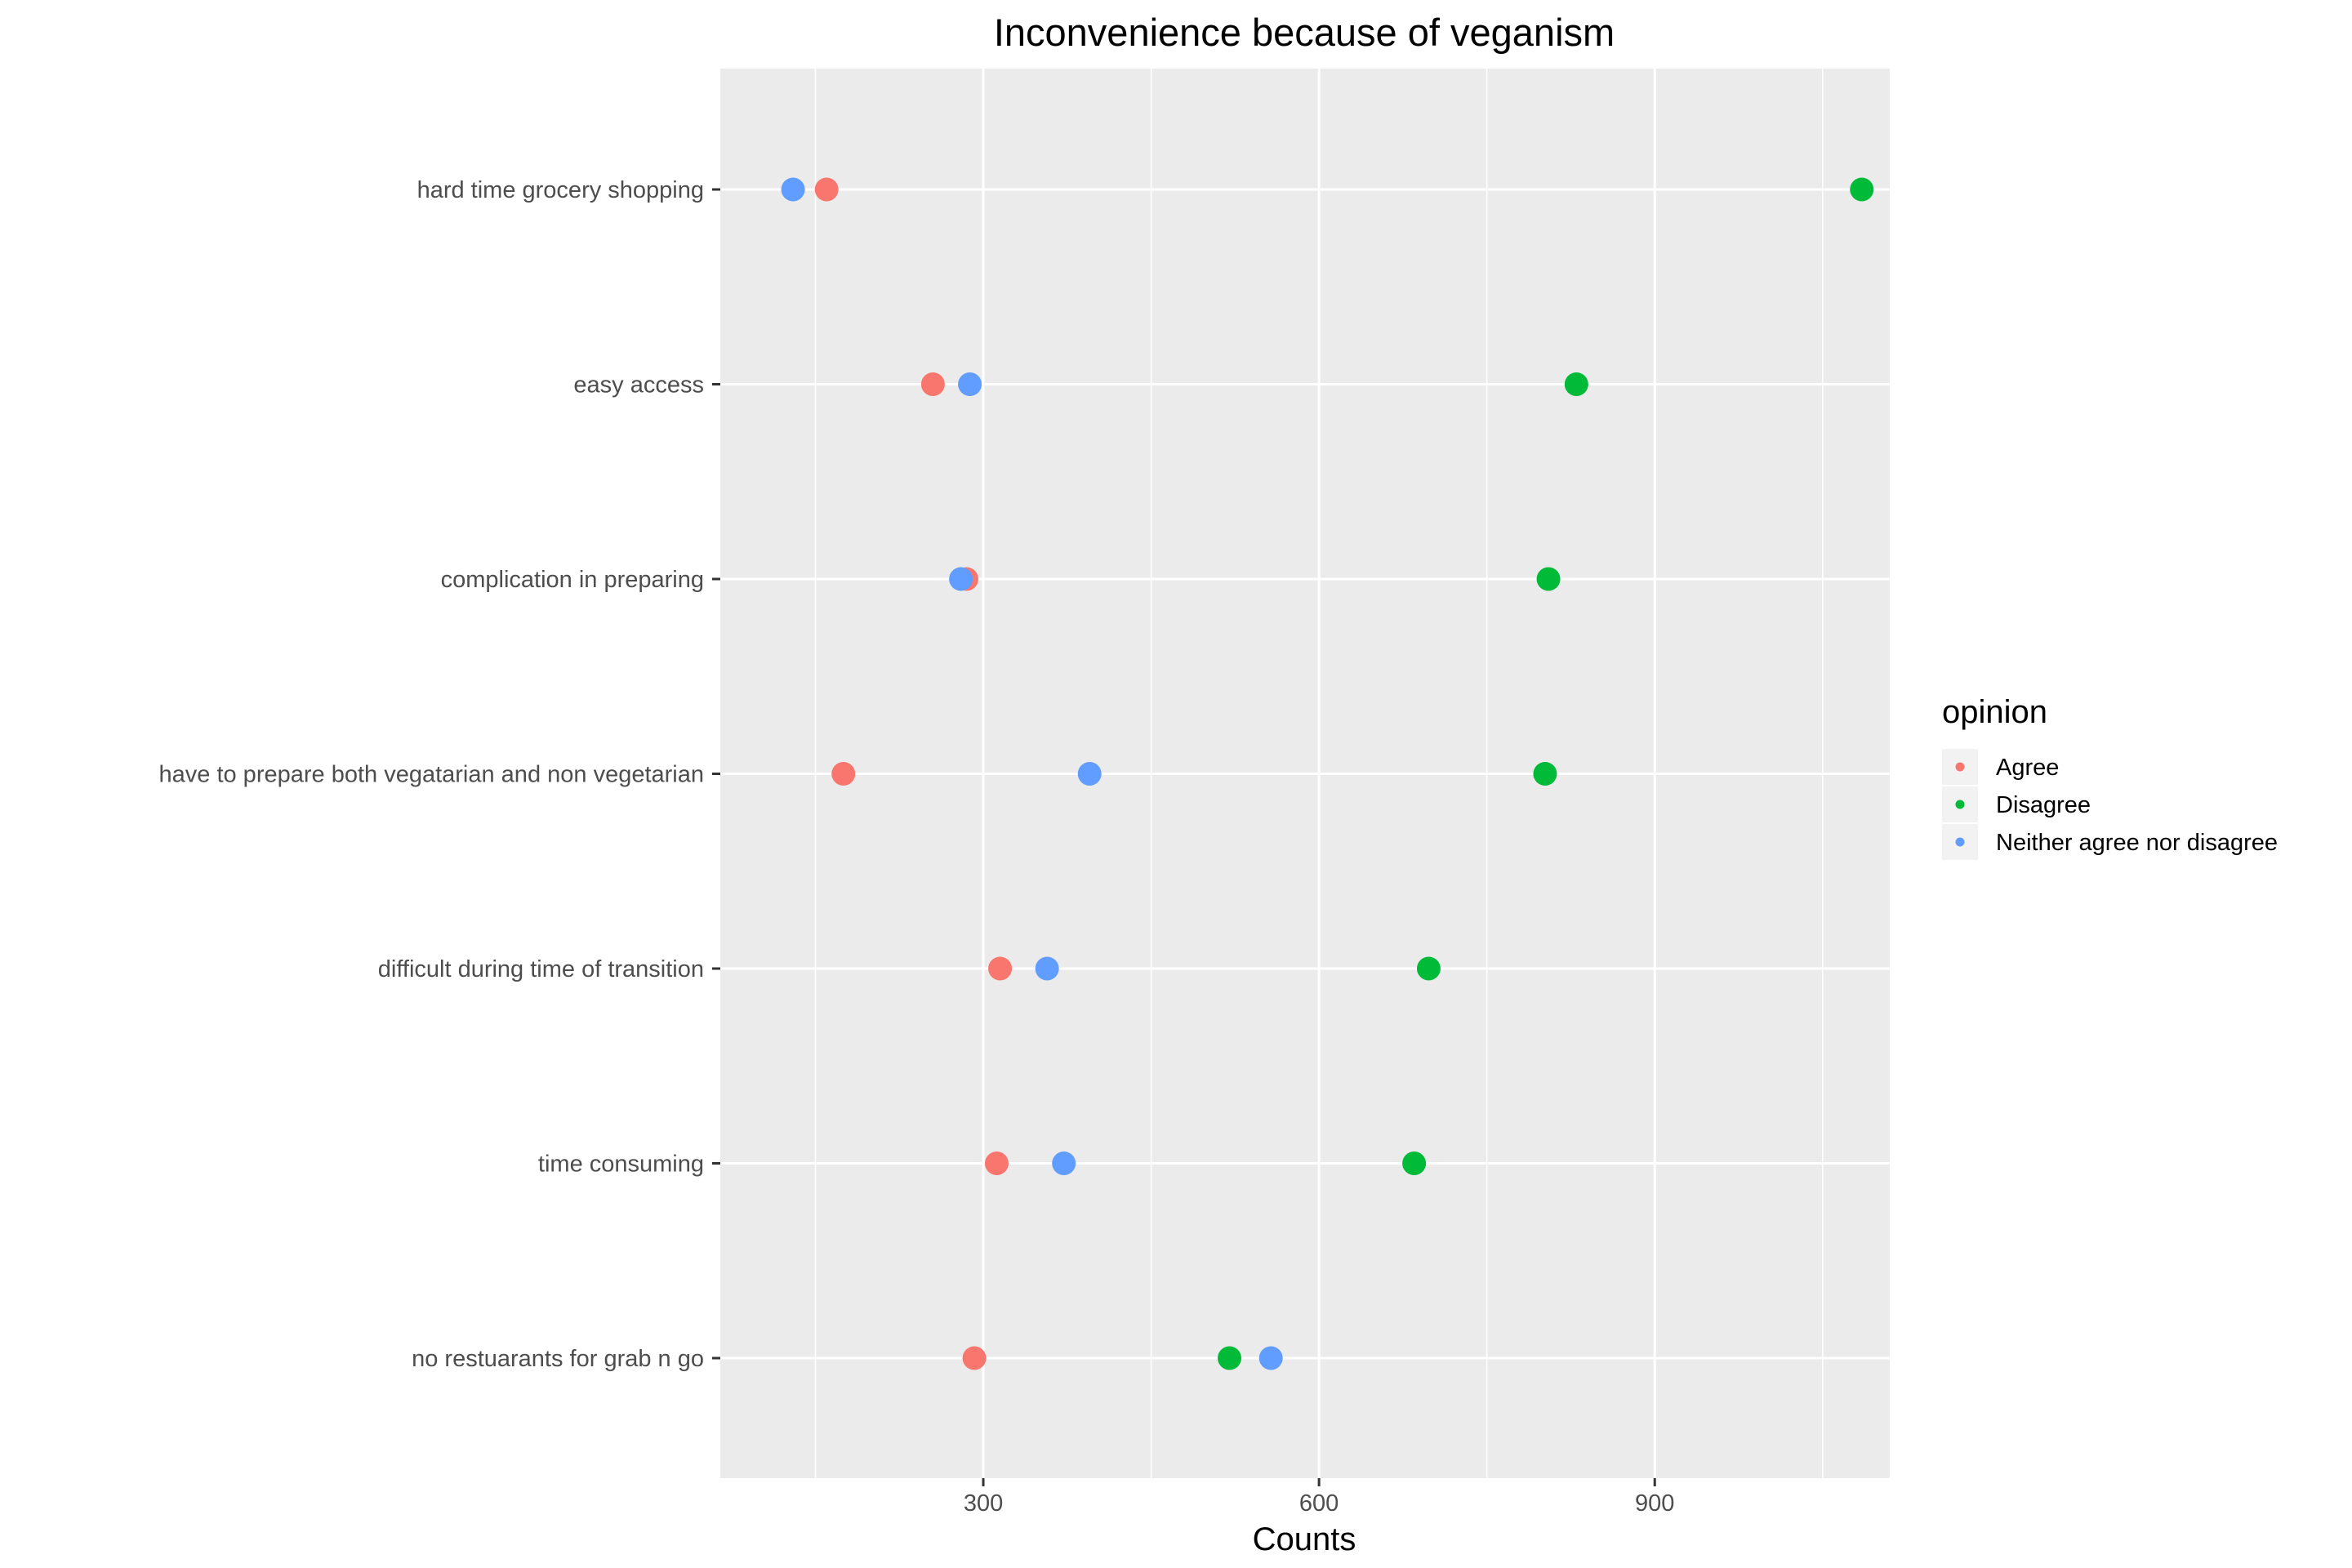  What do you see at coordinates (2027, 768) in the screenshot?
I see `legend-label: Agree` at bounding box center [2027, 768].